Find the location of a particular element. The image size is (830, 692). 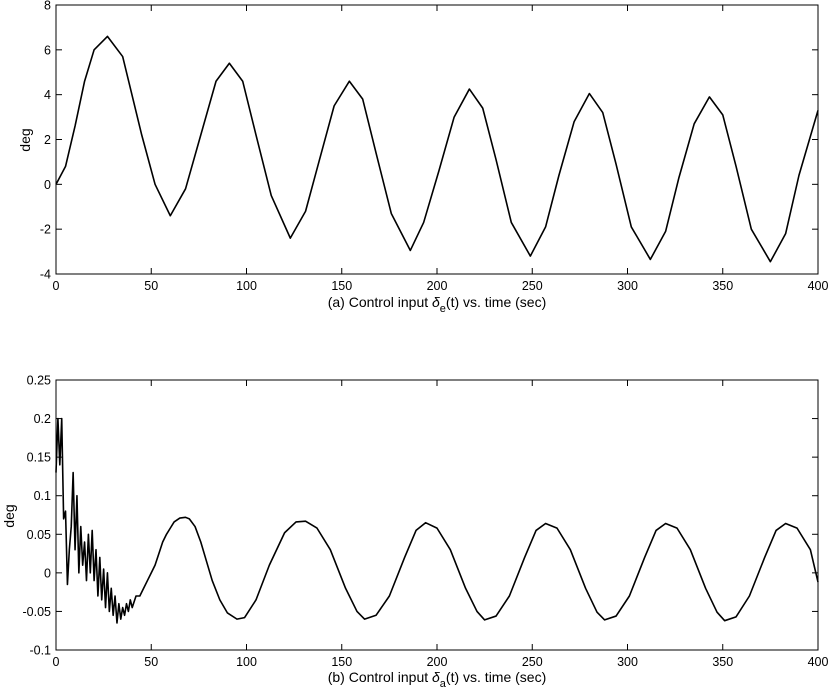

y-tick-label-a: 0 is located at coordinates (47, 185).